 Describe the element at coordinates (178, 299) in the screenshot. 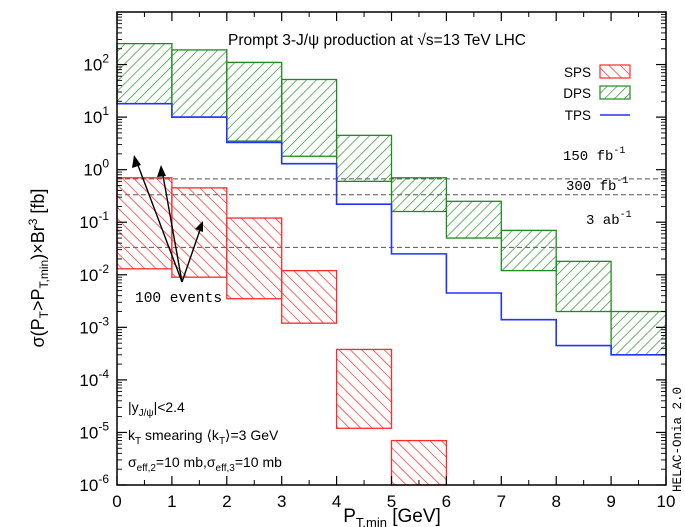

I see `events-label: 100 events` at that location.